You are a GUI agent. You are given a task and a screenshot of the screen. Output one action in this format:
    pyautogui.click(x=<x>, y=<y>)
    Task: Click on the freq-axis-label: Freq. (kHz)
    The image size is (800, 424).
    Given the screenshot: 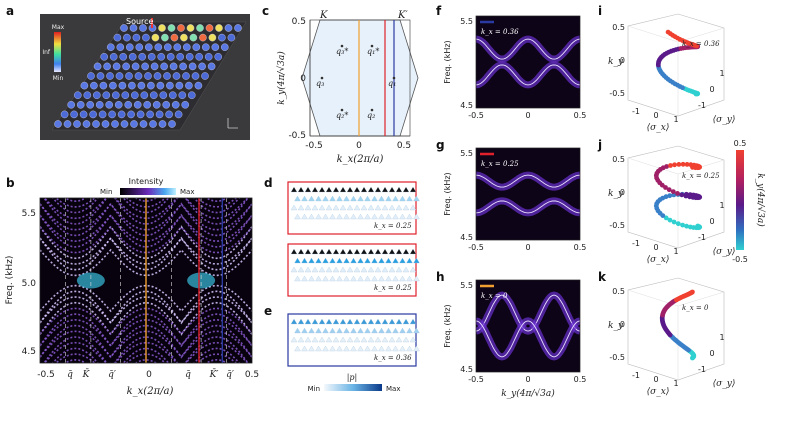 What is the action you would take?
    pyautogui.click(x=447, y=61)
    